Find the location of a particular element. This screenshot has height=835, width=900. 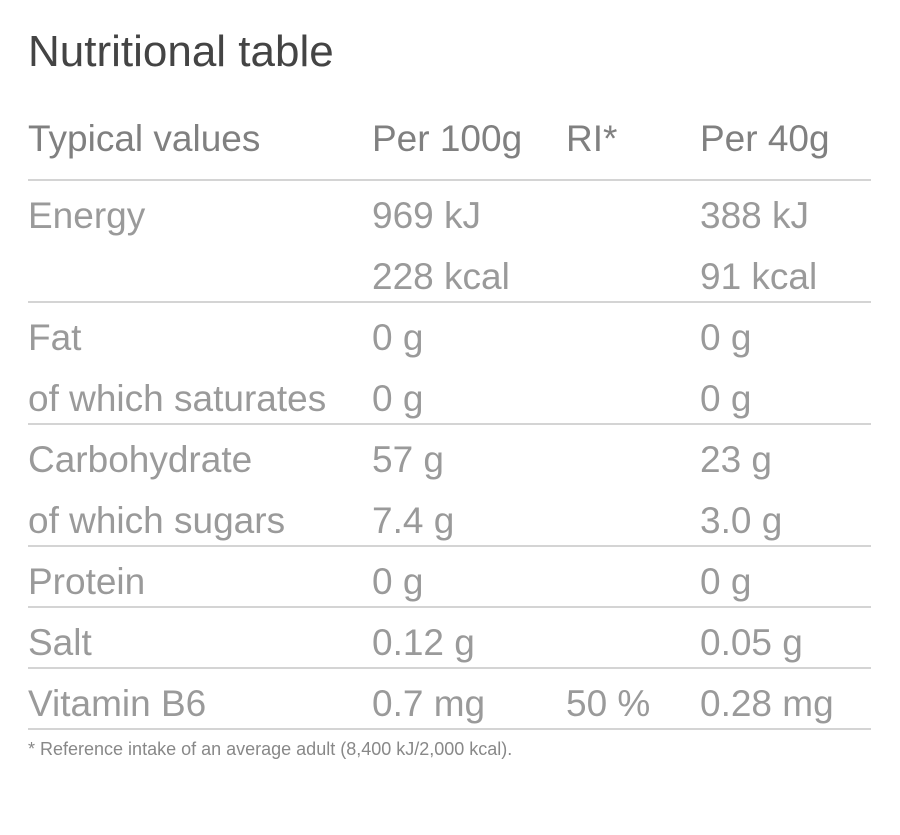

table-cell: of which sugars is located at coordinates (157, 520).